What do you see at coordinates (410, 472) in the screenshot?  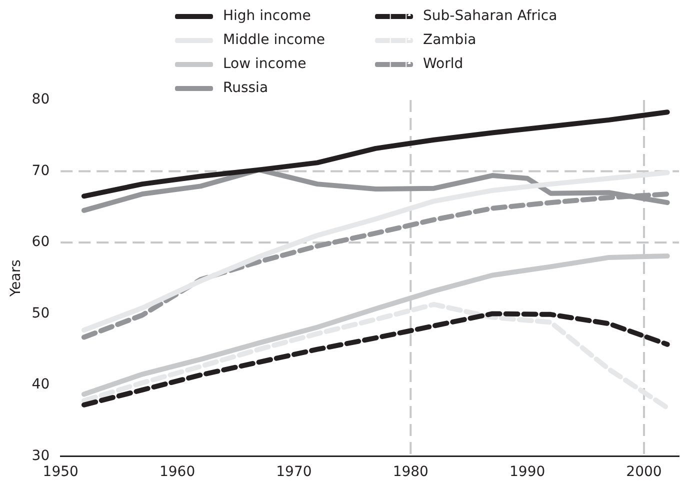 I see `x-tick-label: 1980` at bounding box center [410, 472].